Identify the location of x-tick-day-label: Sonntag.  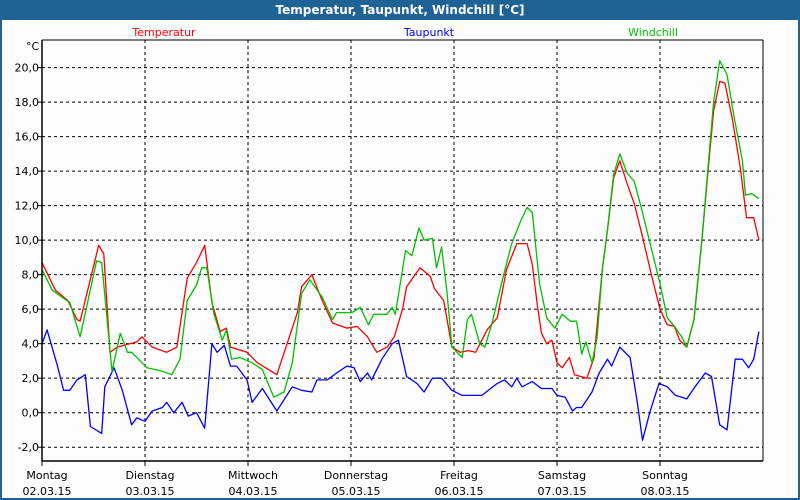
(665, 475).